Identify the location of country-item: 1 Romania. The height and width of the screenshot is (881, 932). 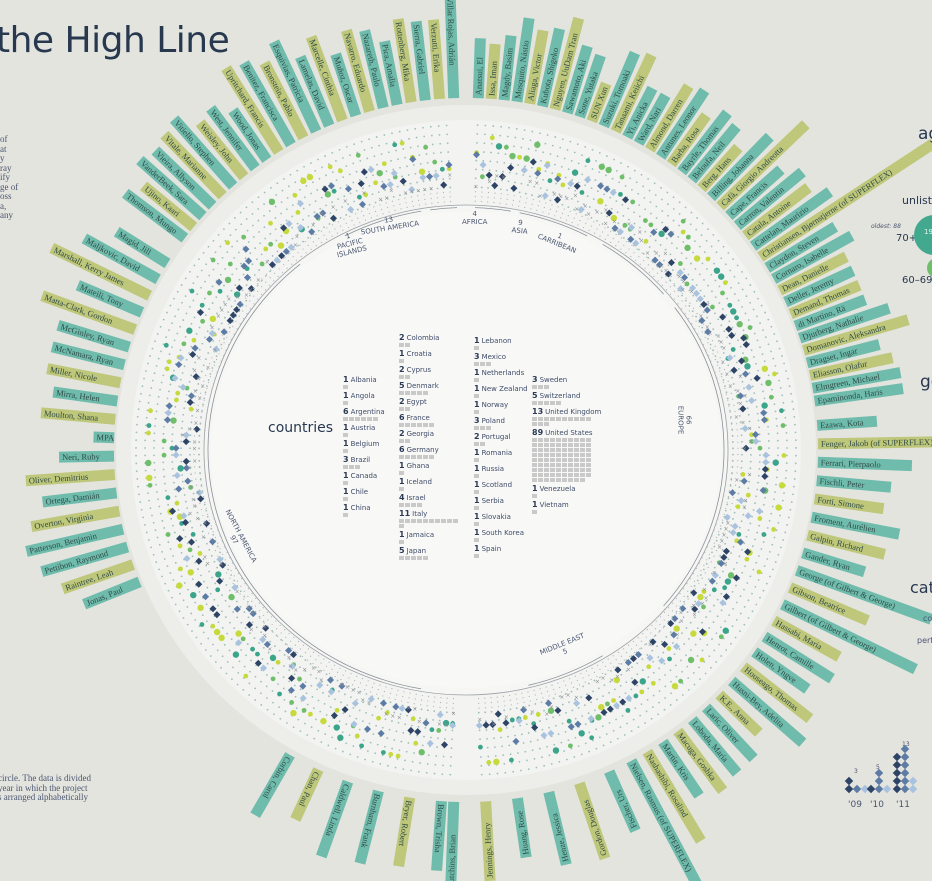
(503, 455).